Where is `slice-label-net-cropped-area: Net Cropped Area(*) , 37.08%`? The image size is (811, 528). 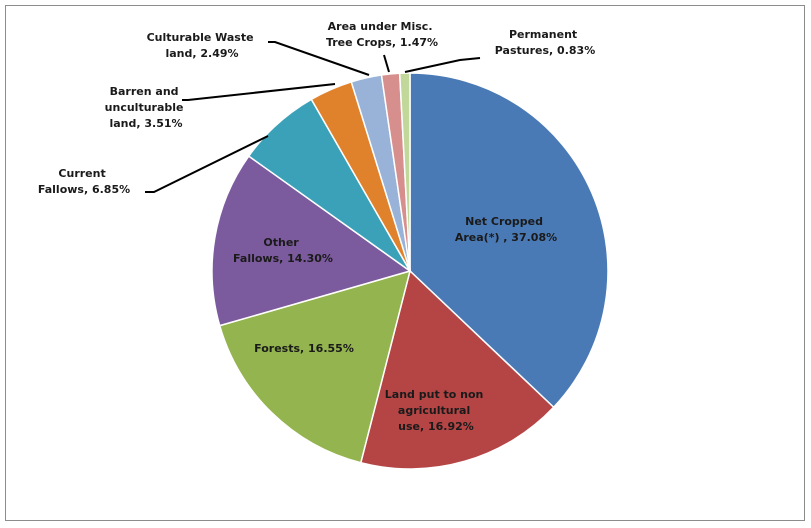
slice-label-net-cropped-area: Net Cropped Area(*) , 37.08% is located at coordinates (506, 229).